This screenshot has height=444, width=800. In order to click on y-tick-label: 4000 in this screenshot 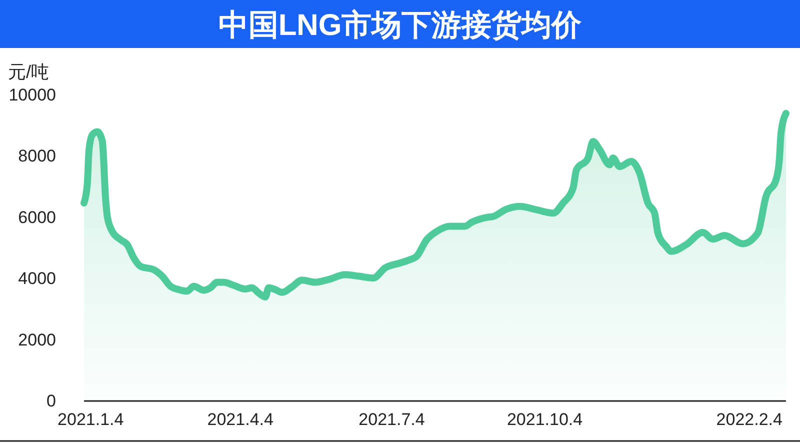, I will do `click(37, 278)`.